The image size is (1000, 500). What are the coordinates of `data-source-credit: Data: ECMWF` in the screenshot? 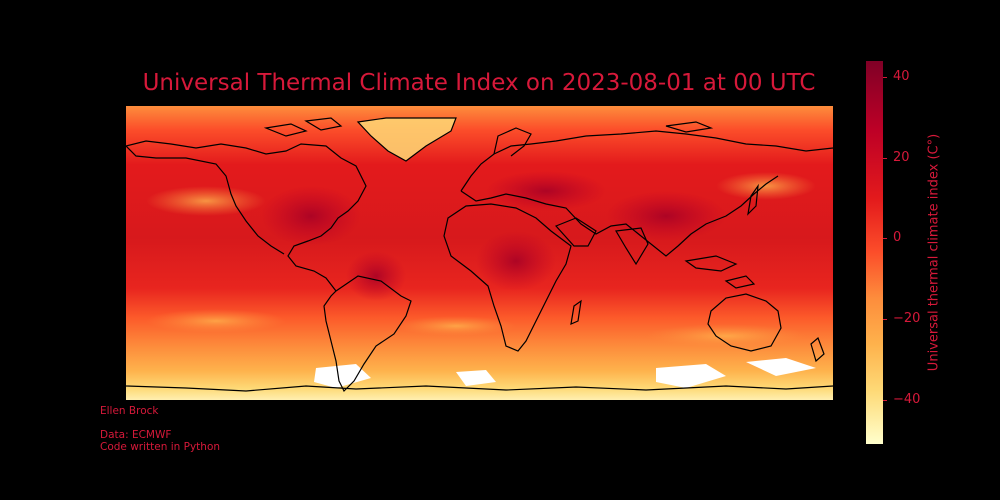 It's located at (136, 435).